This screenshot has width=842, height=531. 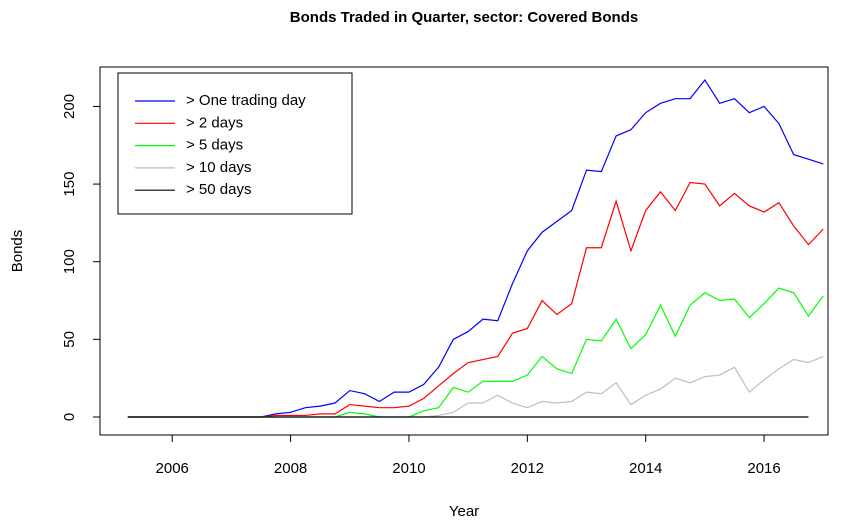 What do you see at coordinates (464, 511) in the screenshot?
I see `x-axis-label: Year` at bounding box center [464, 511].